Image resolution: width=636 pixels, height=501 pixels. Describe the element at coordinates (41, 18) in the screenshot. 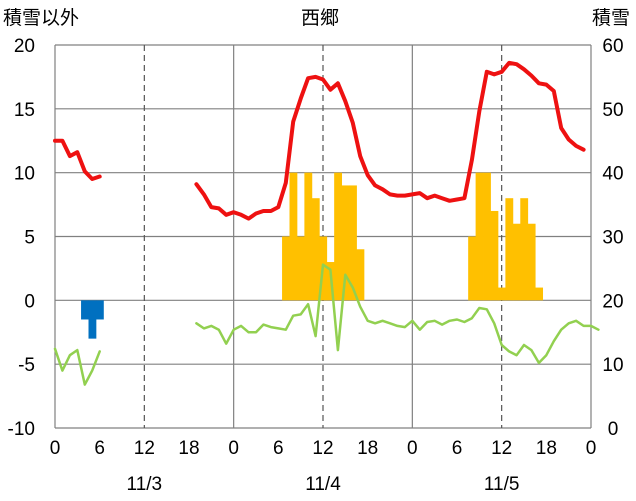

I see `left-axis-label: 積雪以外` at that location.